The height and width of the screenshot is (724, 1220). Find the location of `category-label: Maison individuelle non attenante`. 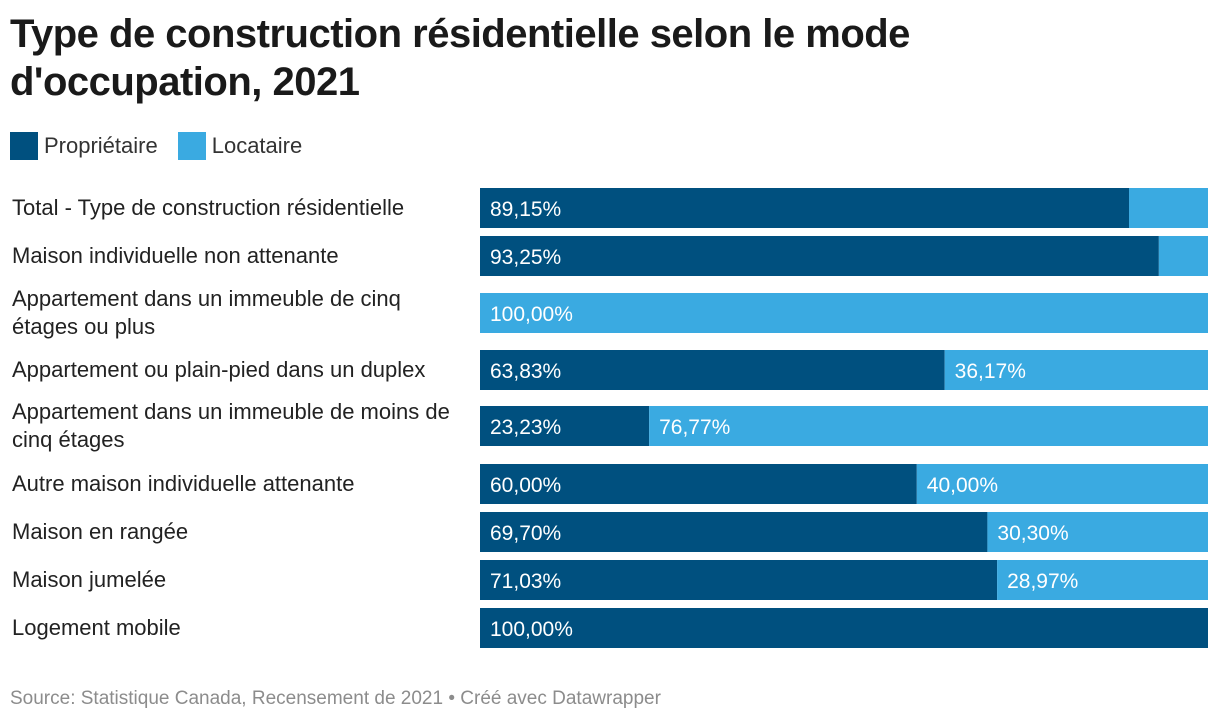

category-label: Maison individuelle non attenante is located at coordinates (175, 255).